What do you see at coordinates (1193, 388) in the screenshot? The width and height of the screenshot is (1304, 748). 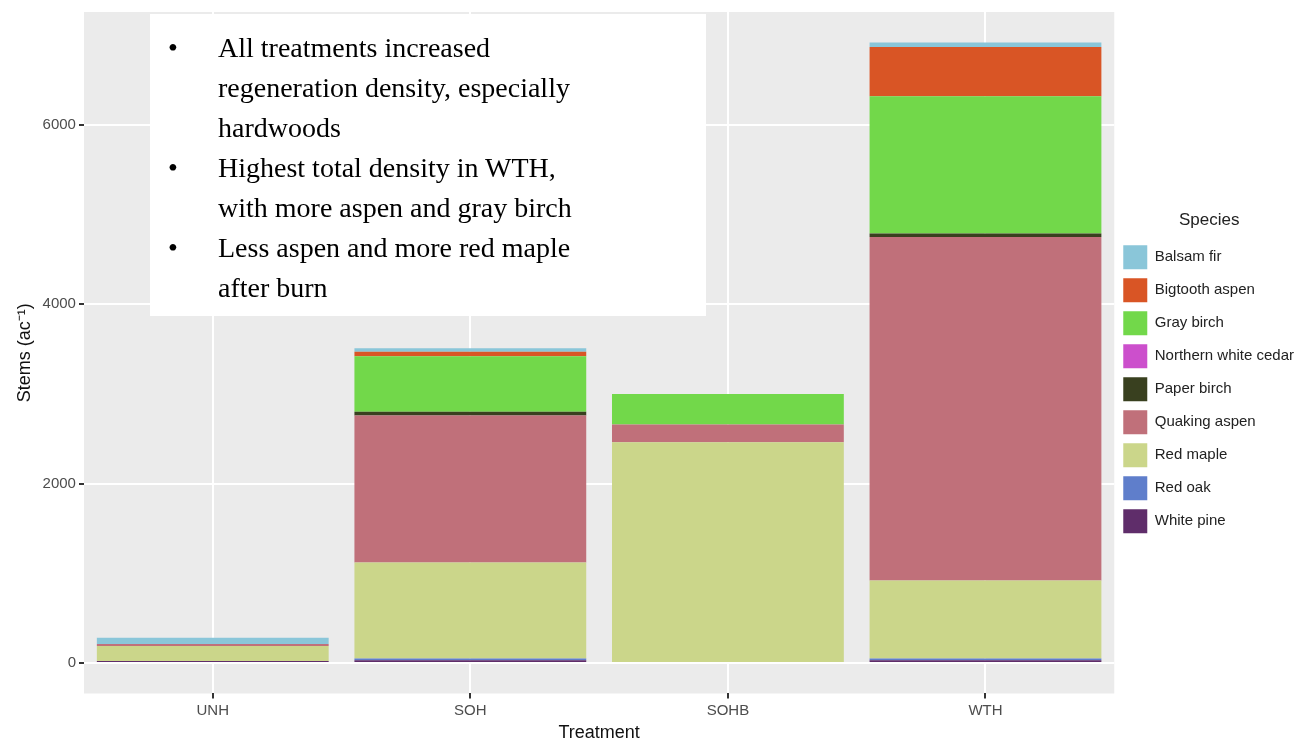 I see `legend-label: Paper birch` at bounding box center [1193, 388].